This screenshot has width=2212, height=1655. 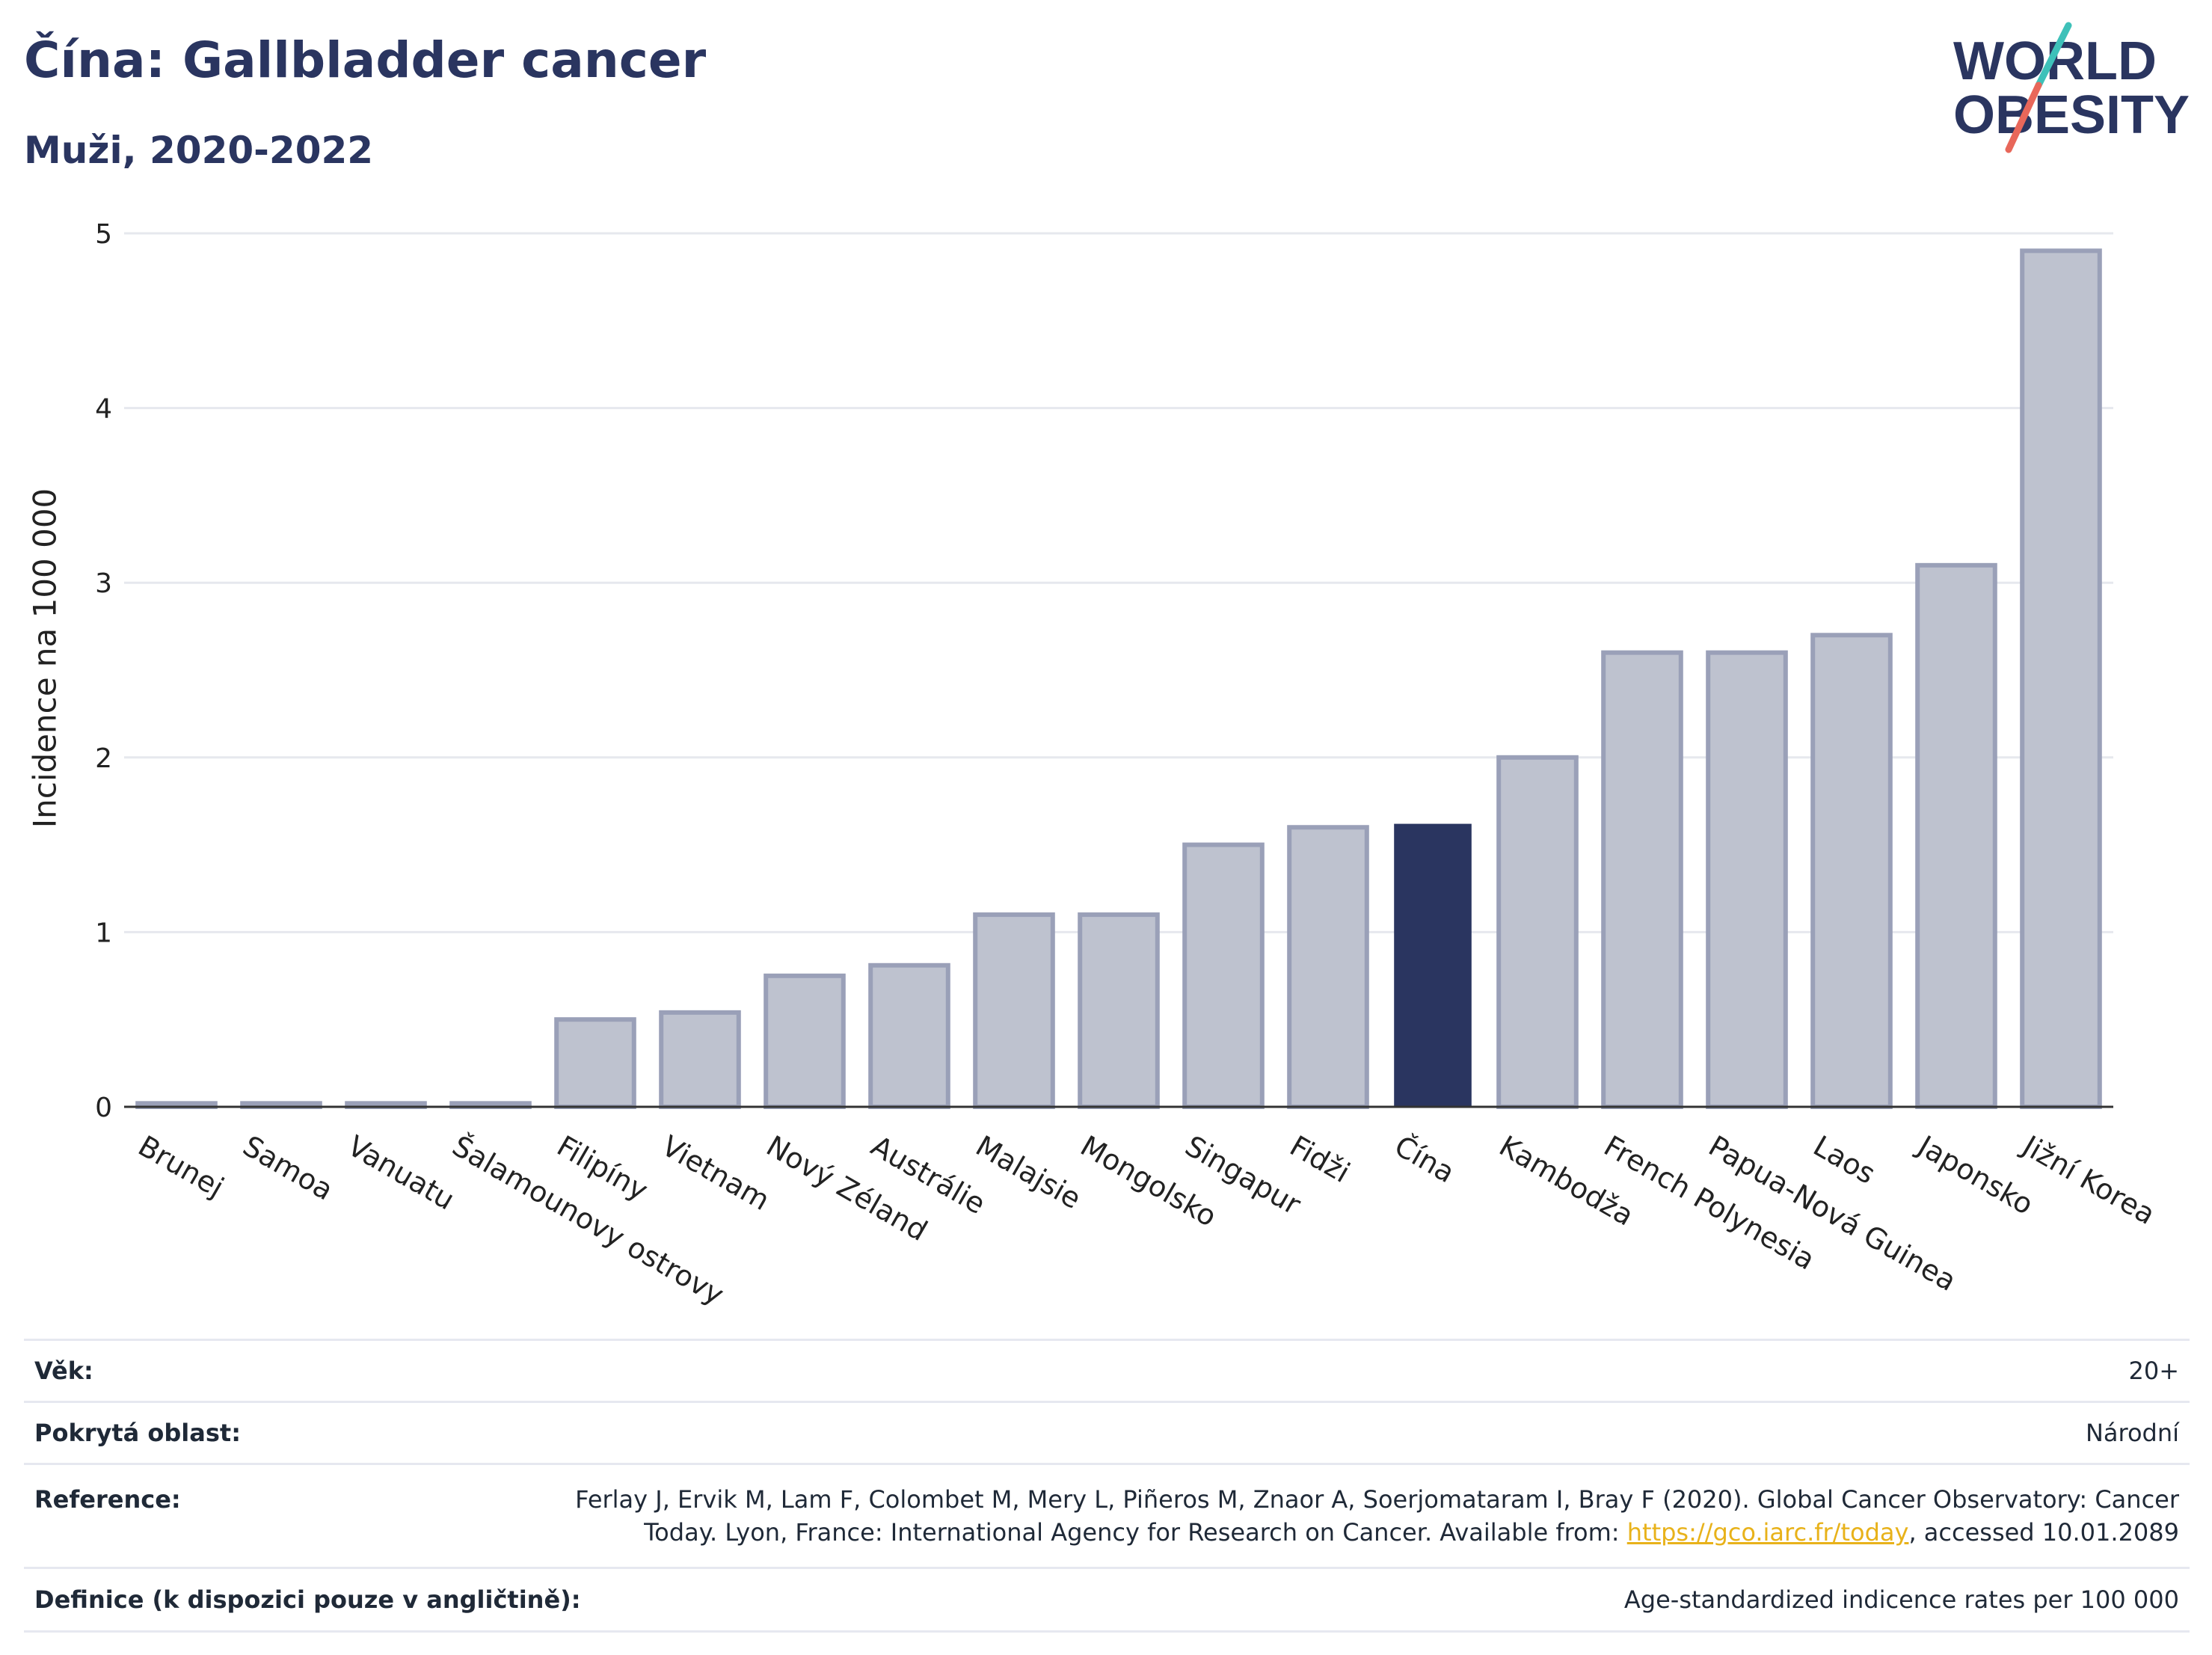 I want to click on y-tick-labels: 0 1 2 3 4 5, so click(x=103, y=671).